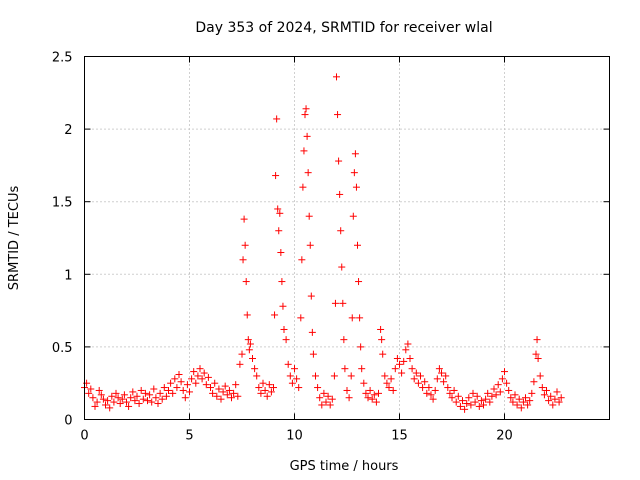 Image resolution: width=640 pixels, height=480 pixels. Describe the element at coordinates (68, 275) in the screenshot. I see `y-tick-label: 1` at that location.